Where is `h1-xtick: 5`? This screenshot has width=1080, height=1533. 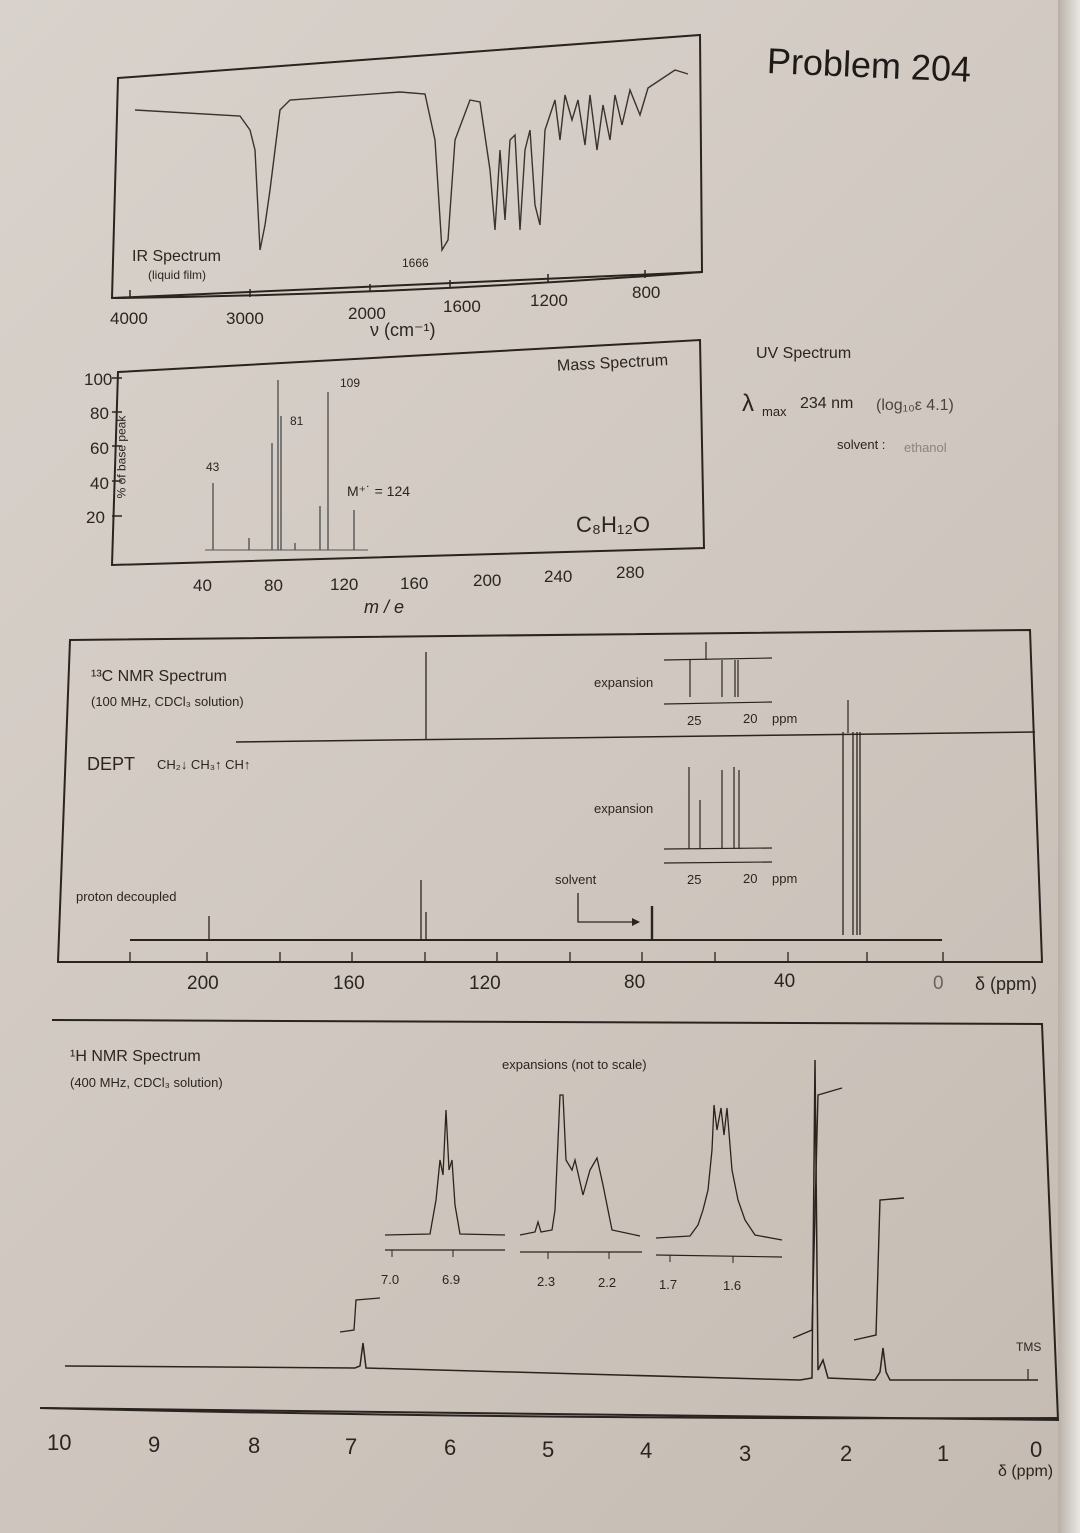 h1-xtick: 5 is located at coordinates (548, 1449).